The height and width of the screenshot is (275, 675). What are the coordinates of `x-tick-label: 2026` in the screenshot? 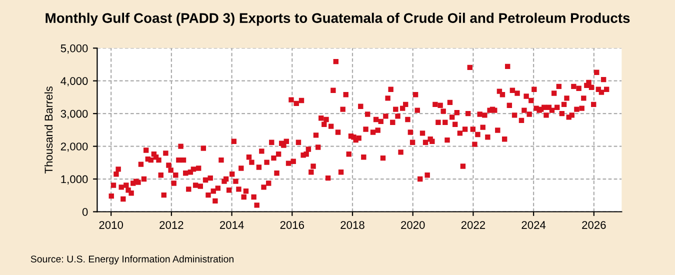 It's located at (594, 225).